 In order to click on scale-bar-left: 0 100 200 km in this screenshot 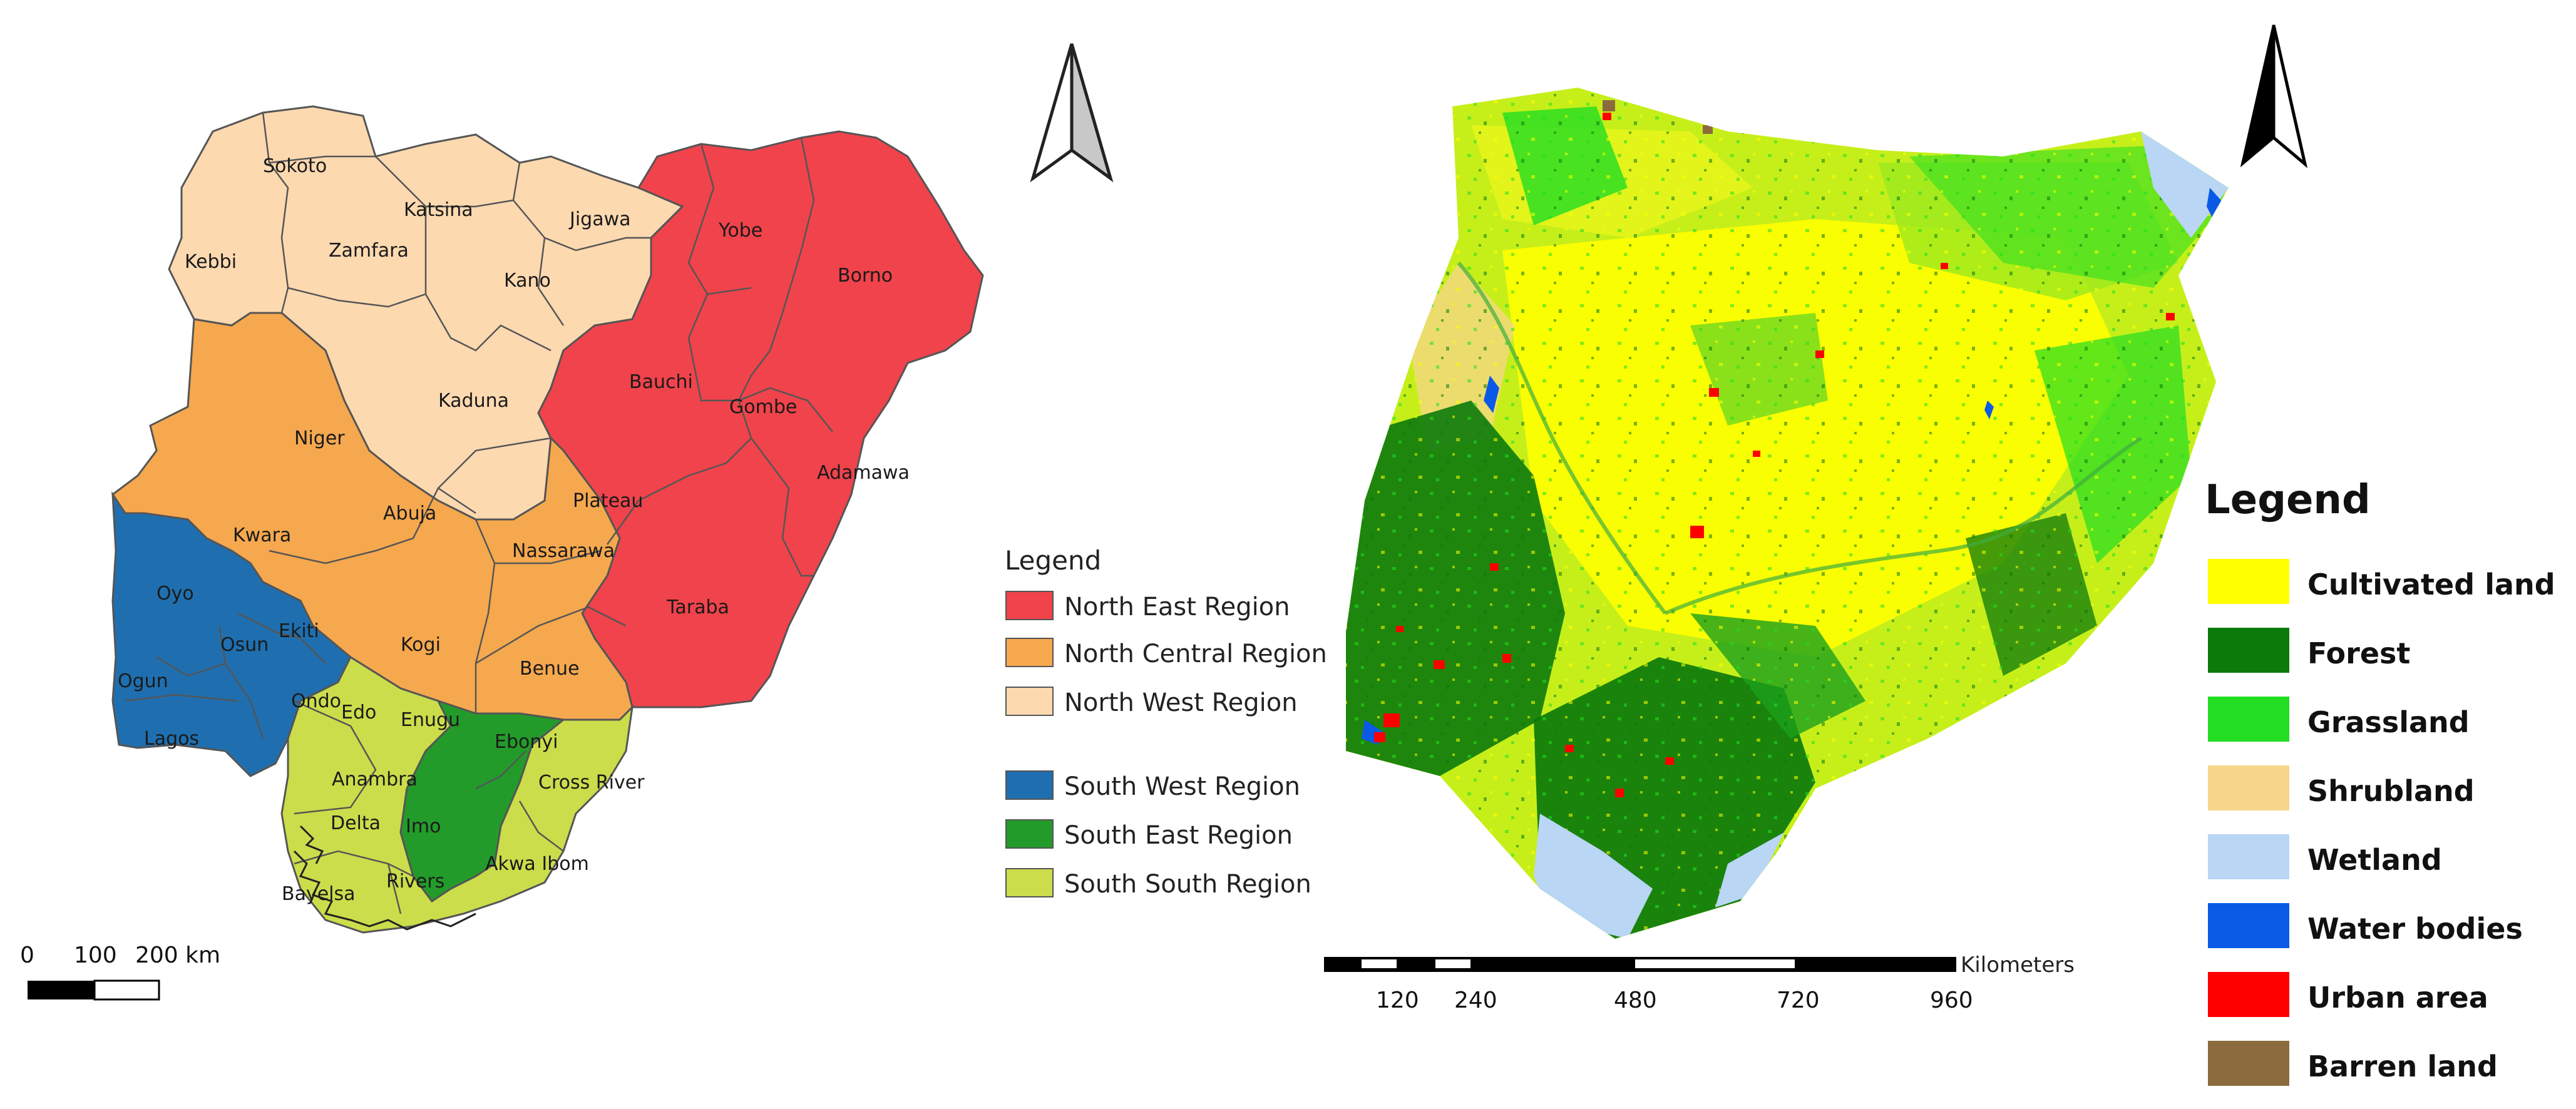, I will do `click(120, 972)`.